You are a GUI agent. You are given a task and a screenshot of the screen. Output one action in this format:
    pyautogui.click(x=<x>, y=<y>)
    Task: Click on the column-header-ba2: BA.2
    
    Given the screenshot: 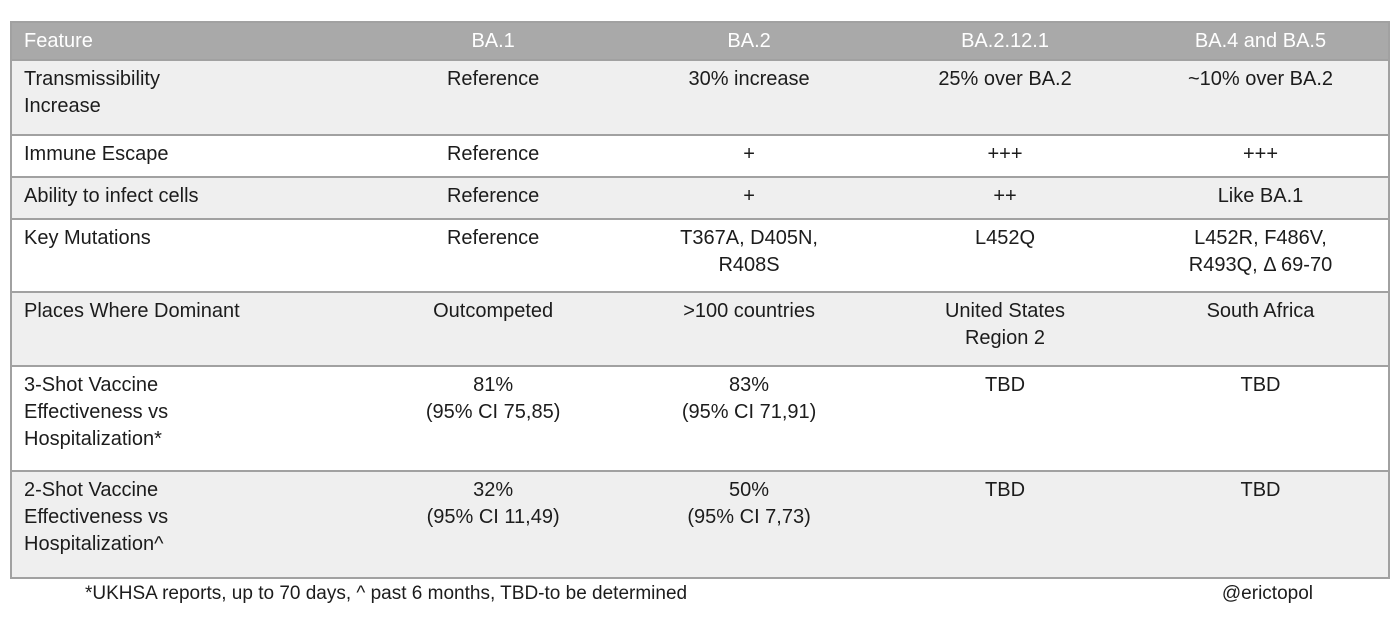 What is the action you would take?
    pyautogui.click(x=749, y=40)
    